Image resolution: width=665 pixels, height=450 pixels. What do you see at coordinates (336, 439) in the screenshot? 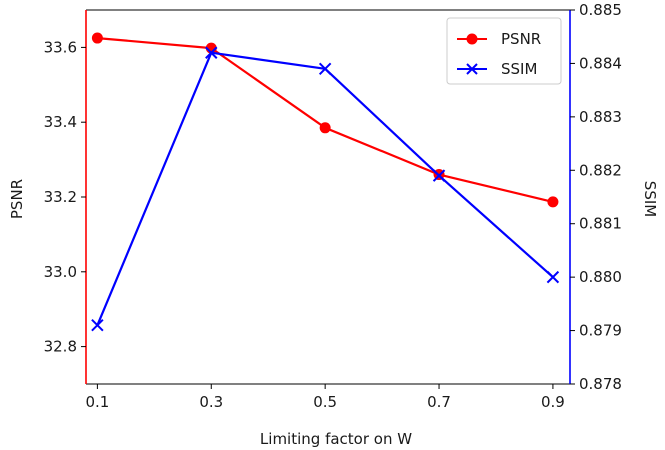
I see `x-axis-label: Limiting factor on W` at bounding box center [336, 439].